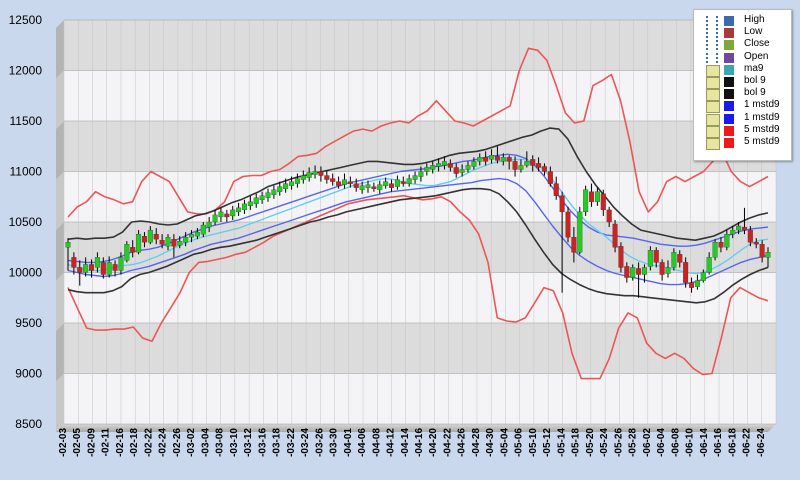 The width and height of the screenshot is (800, 480). I want to click on legend-label: 1 mstd9, so click(762, 105).